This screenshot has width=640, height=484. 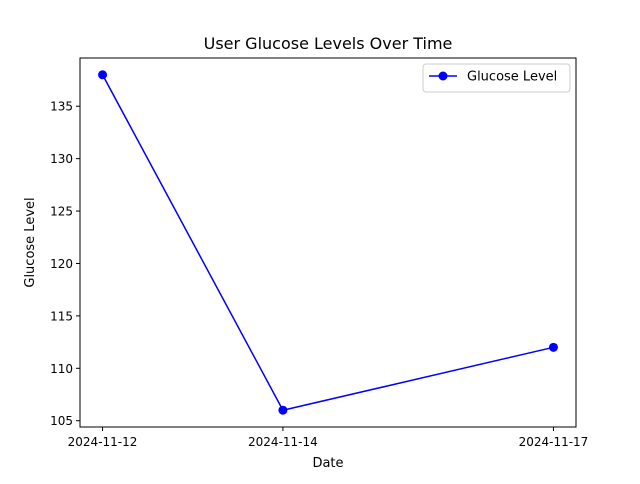 What do you see at coordinates (30, 242) in the screenshot?
I see `y-axis-label: Glucose Level` at bounding box center [30, 242].